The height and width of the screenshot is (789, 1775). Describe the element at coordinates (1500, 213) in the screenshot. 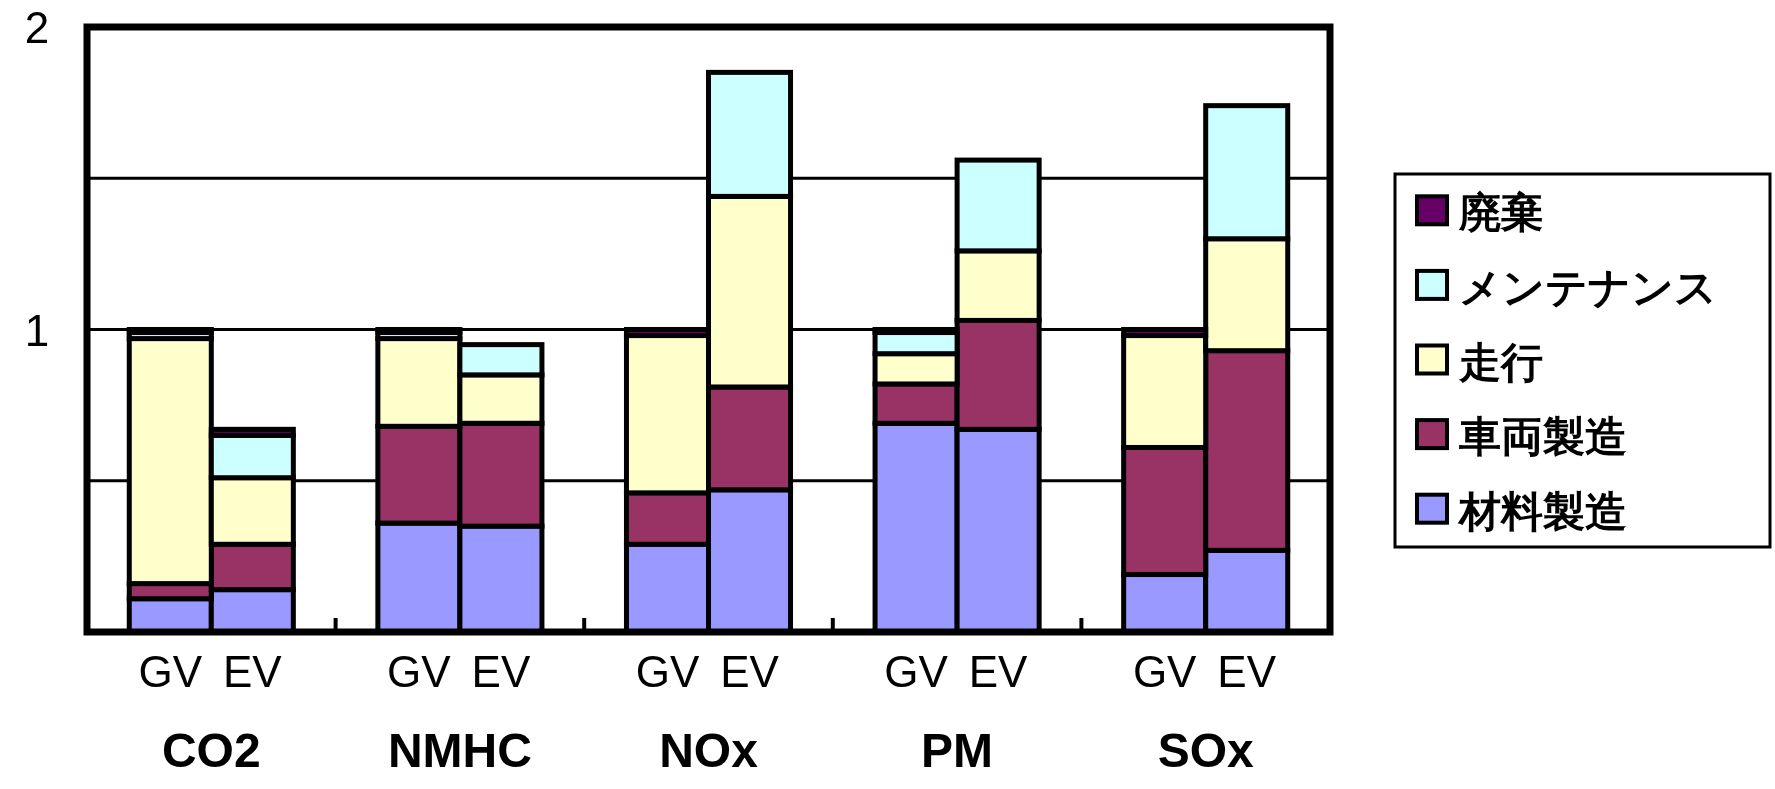

I see `legend-label: 廃棄` at that location.